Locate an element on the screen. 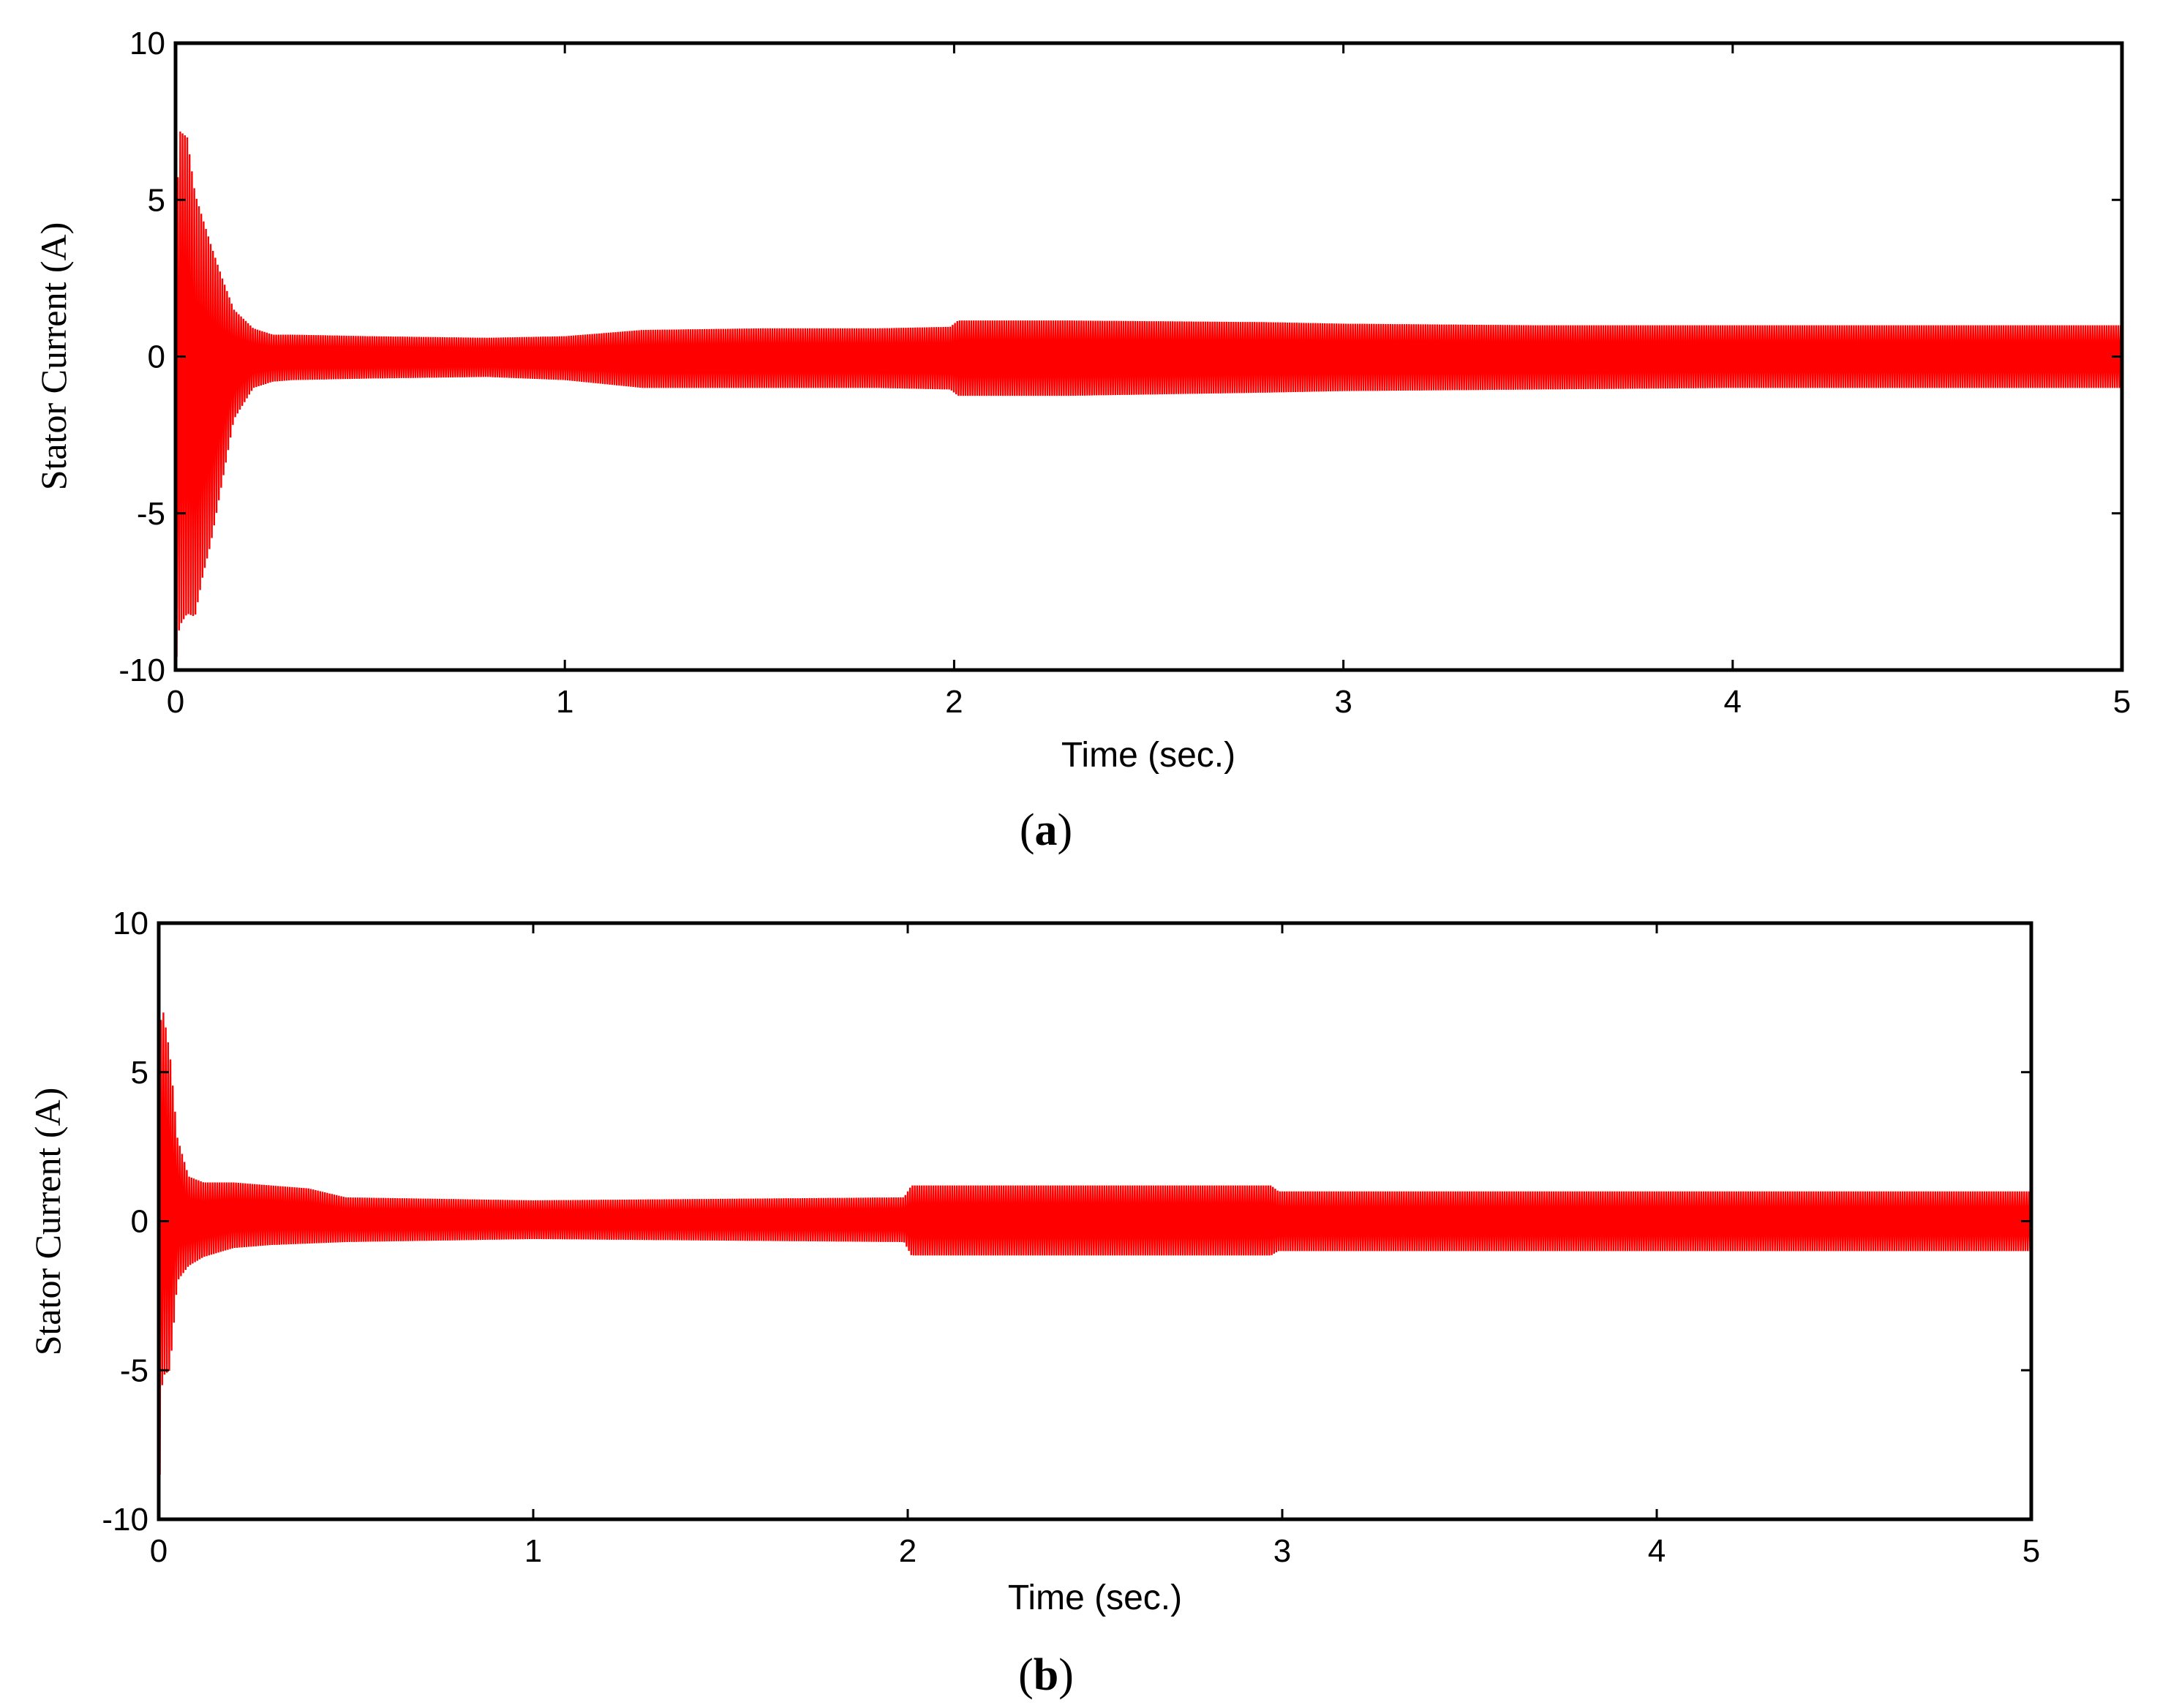 The width and height of the screenshot is (2160, 1708). x-axis-title-b: Time (sec.) is located at coordinates (1095, 1598).